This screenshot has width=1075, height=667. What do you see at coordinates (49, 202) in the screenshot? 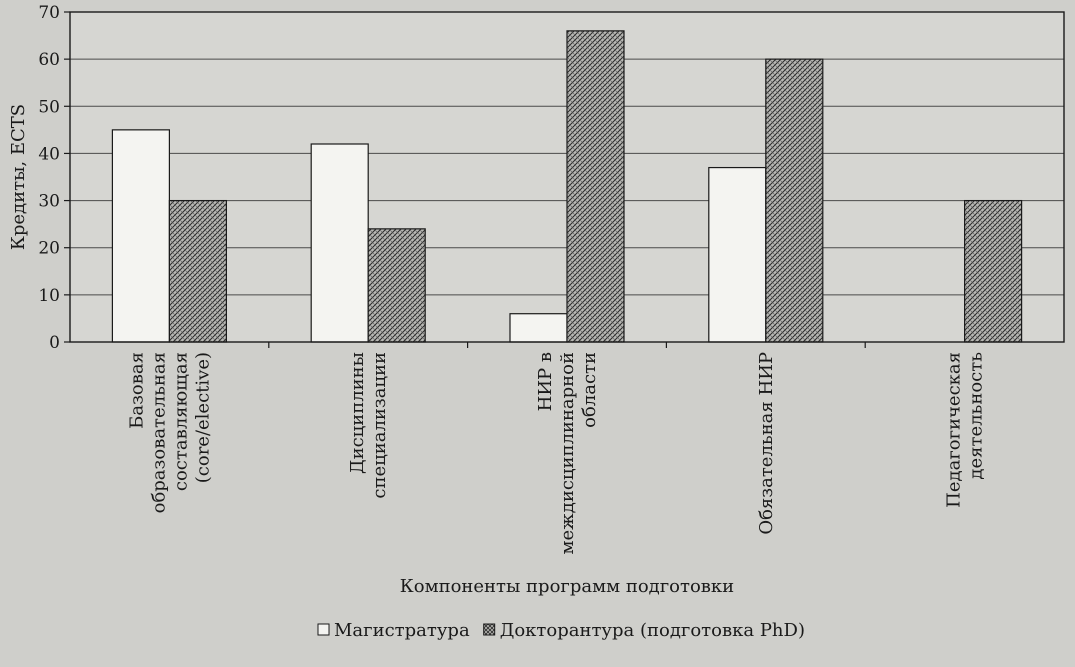
I see `y-tick-label: 30` at bounding box center [49, 202].